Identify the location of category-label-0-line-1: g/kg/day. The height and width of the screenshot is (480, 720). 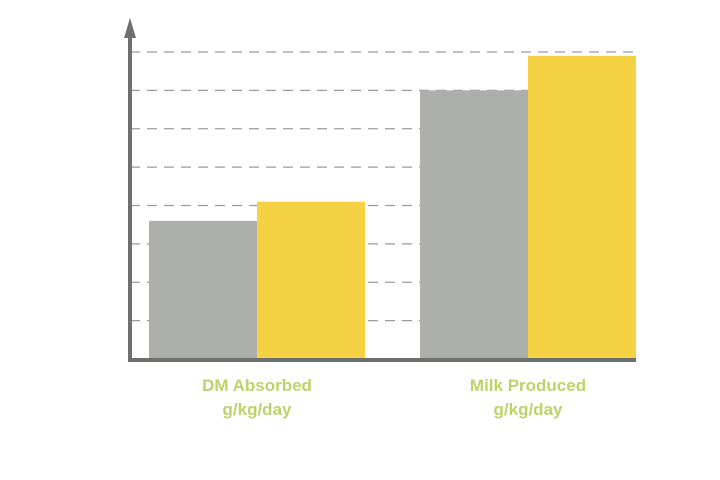
(258, 409).